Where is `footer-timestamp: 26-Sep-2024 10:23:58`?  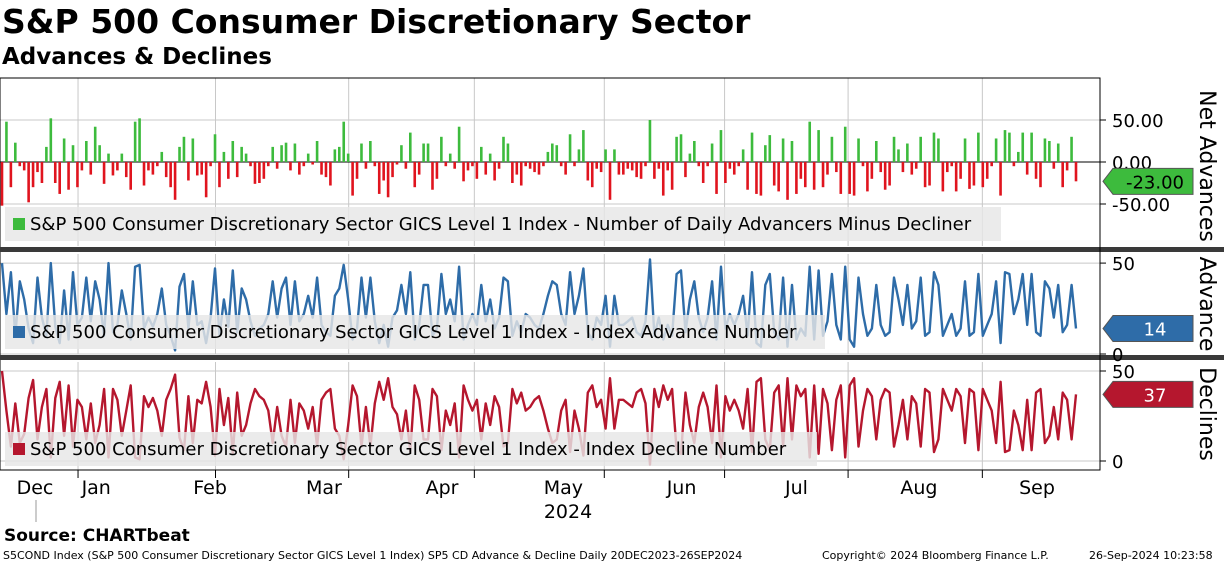 footer-timestamp: 26-Sep-2024 10:23:58 is located at coordinates (1151, 555).